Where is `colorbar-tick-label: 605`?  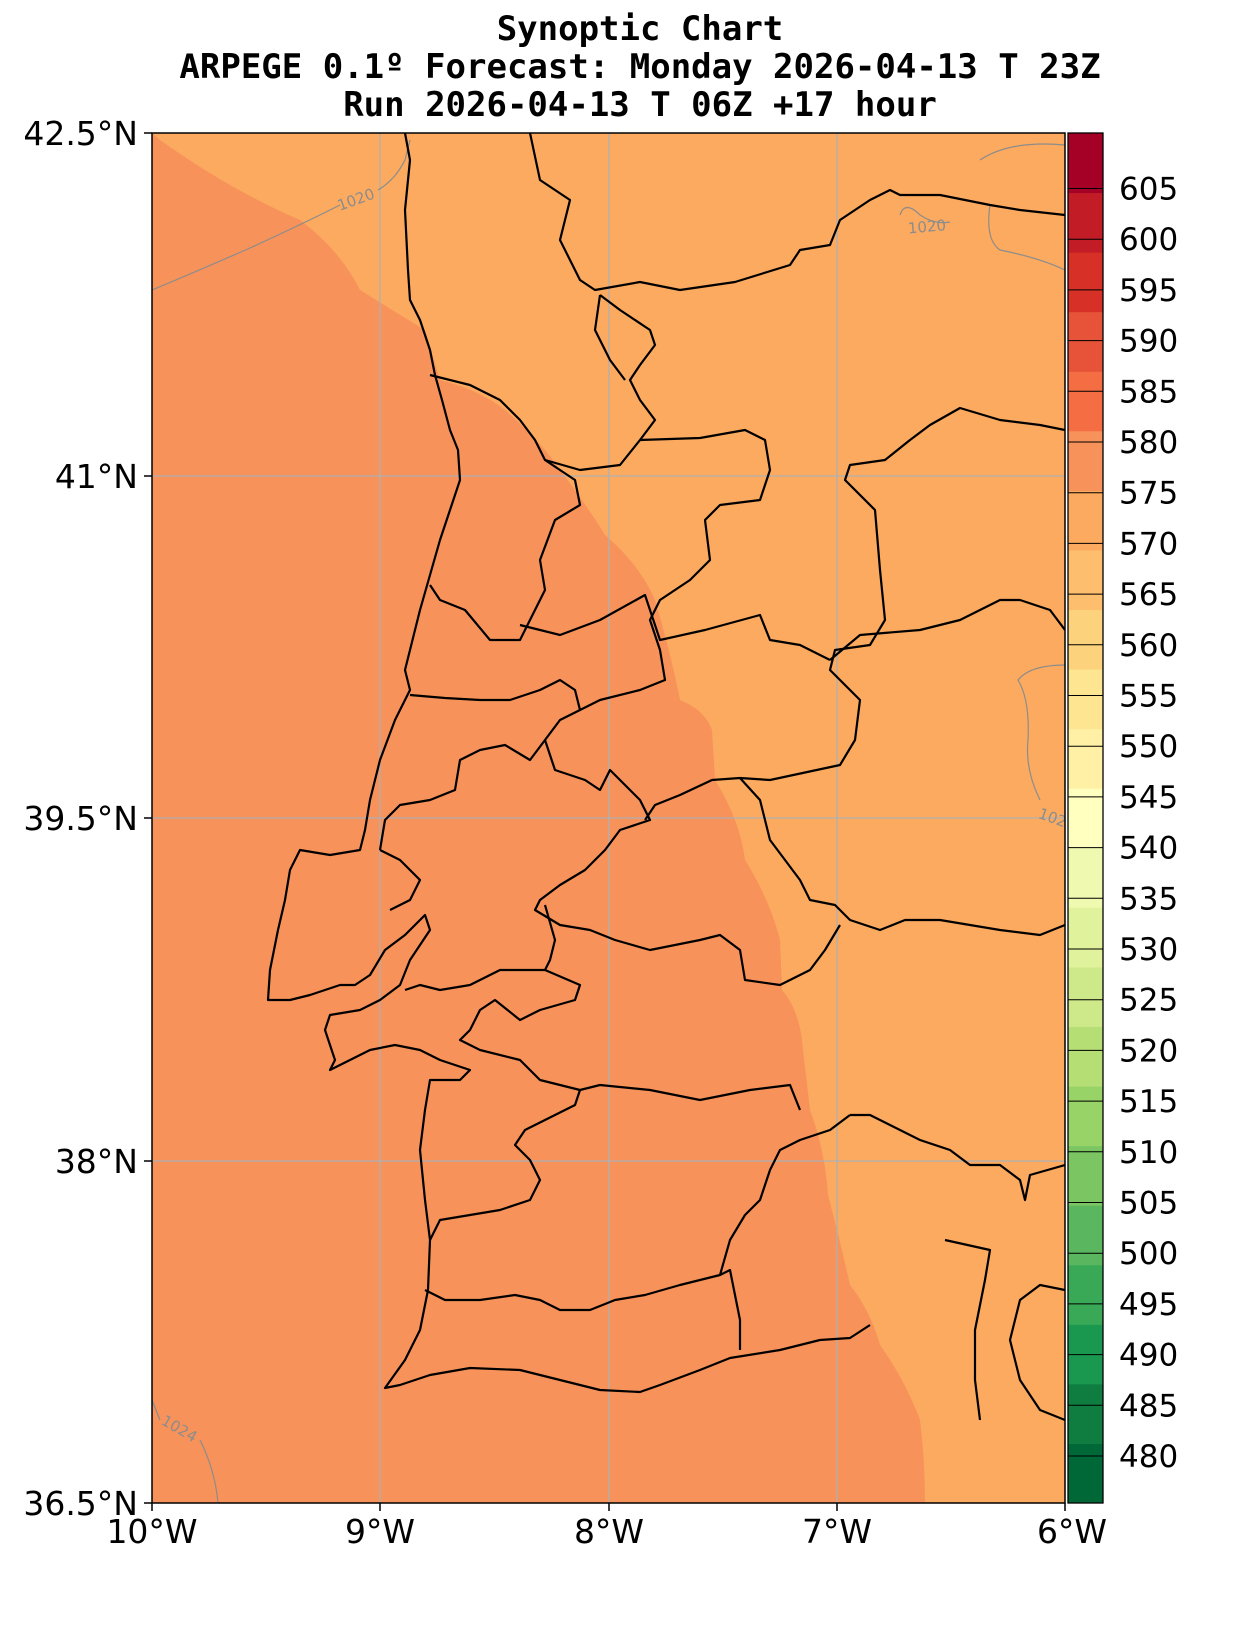 colorbar-tick-label: 605 is located at coordinates (1148, 190).